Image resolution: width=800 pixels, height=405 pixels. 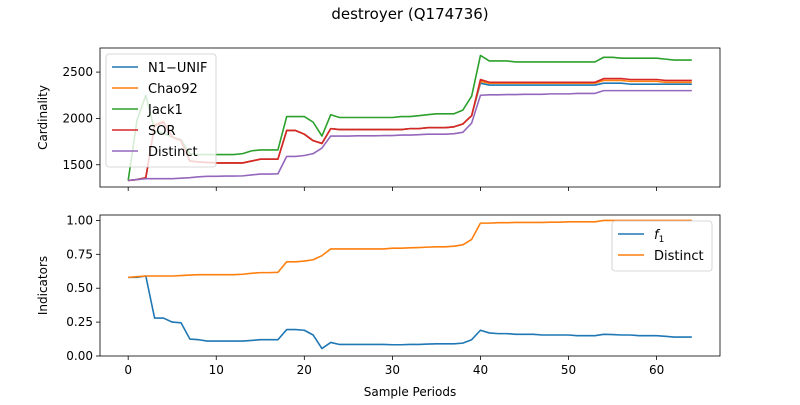 What do you see at coordinates (659, 236) in the screenshot?
I see `legend-label: f1` at bounding box center [659, 236].